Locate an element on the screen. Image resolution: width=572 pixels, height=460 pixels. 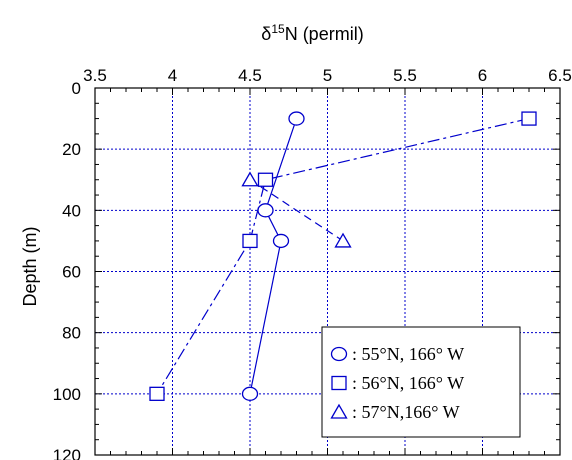
series-line-circle is located at coordinates (273, 256).